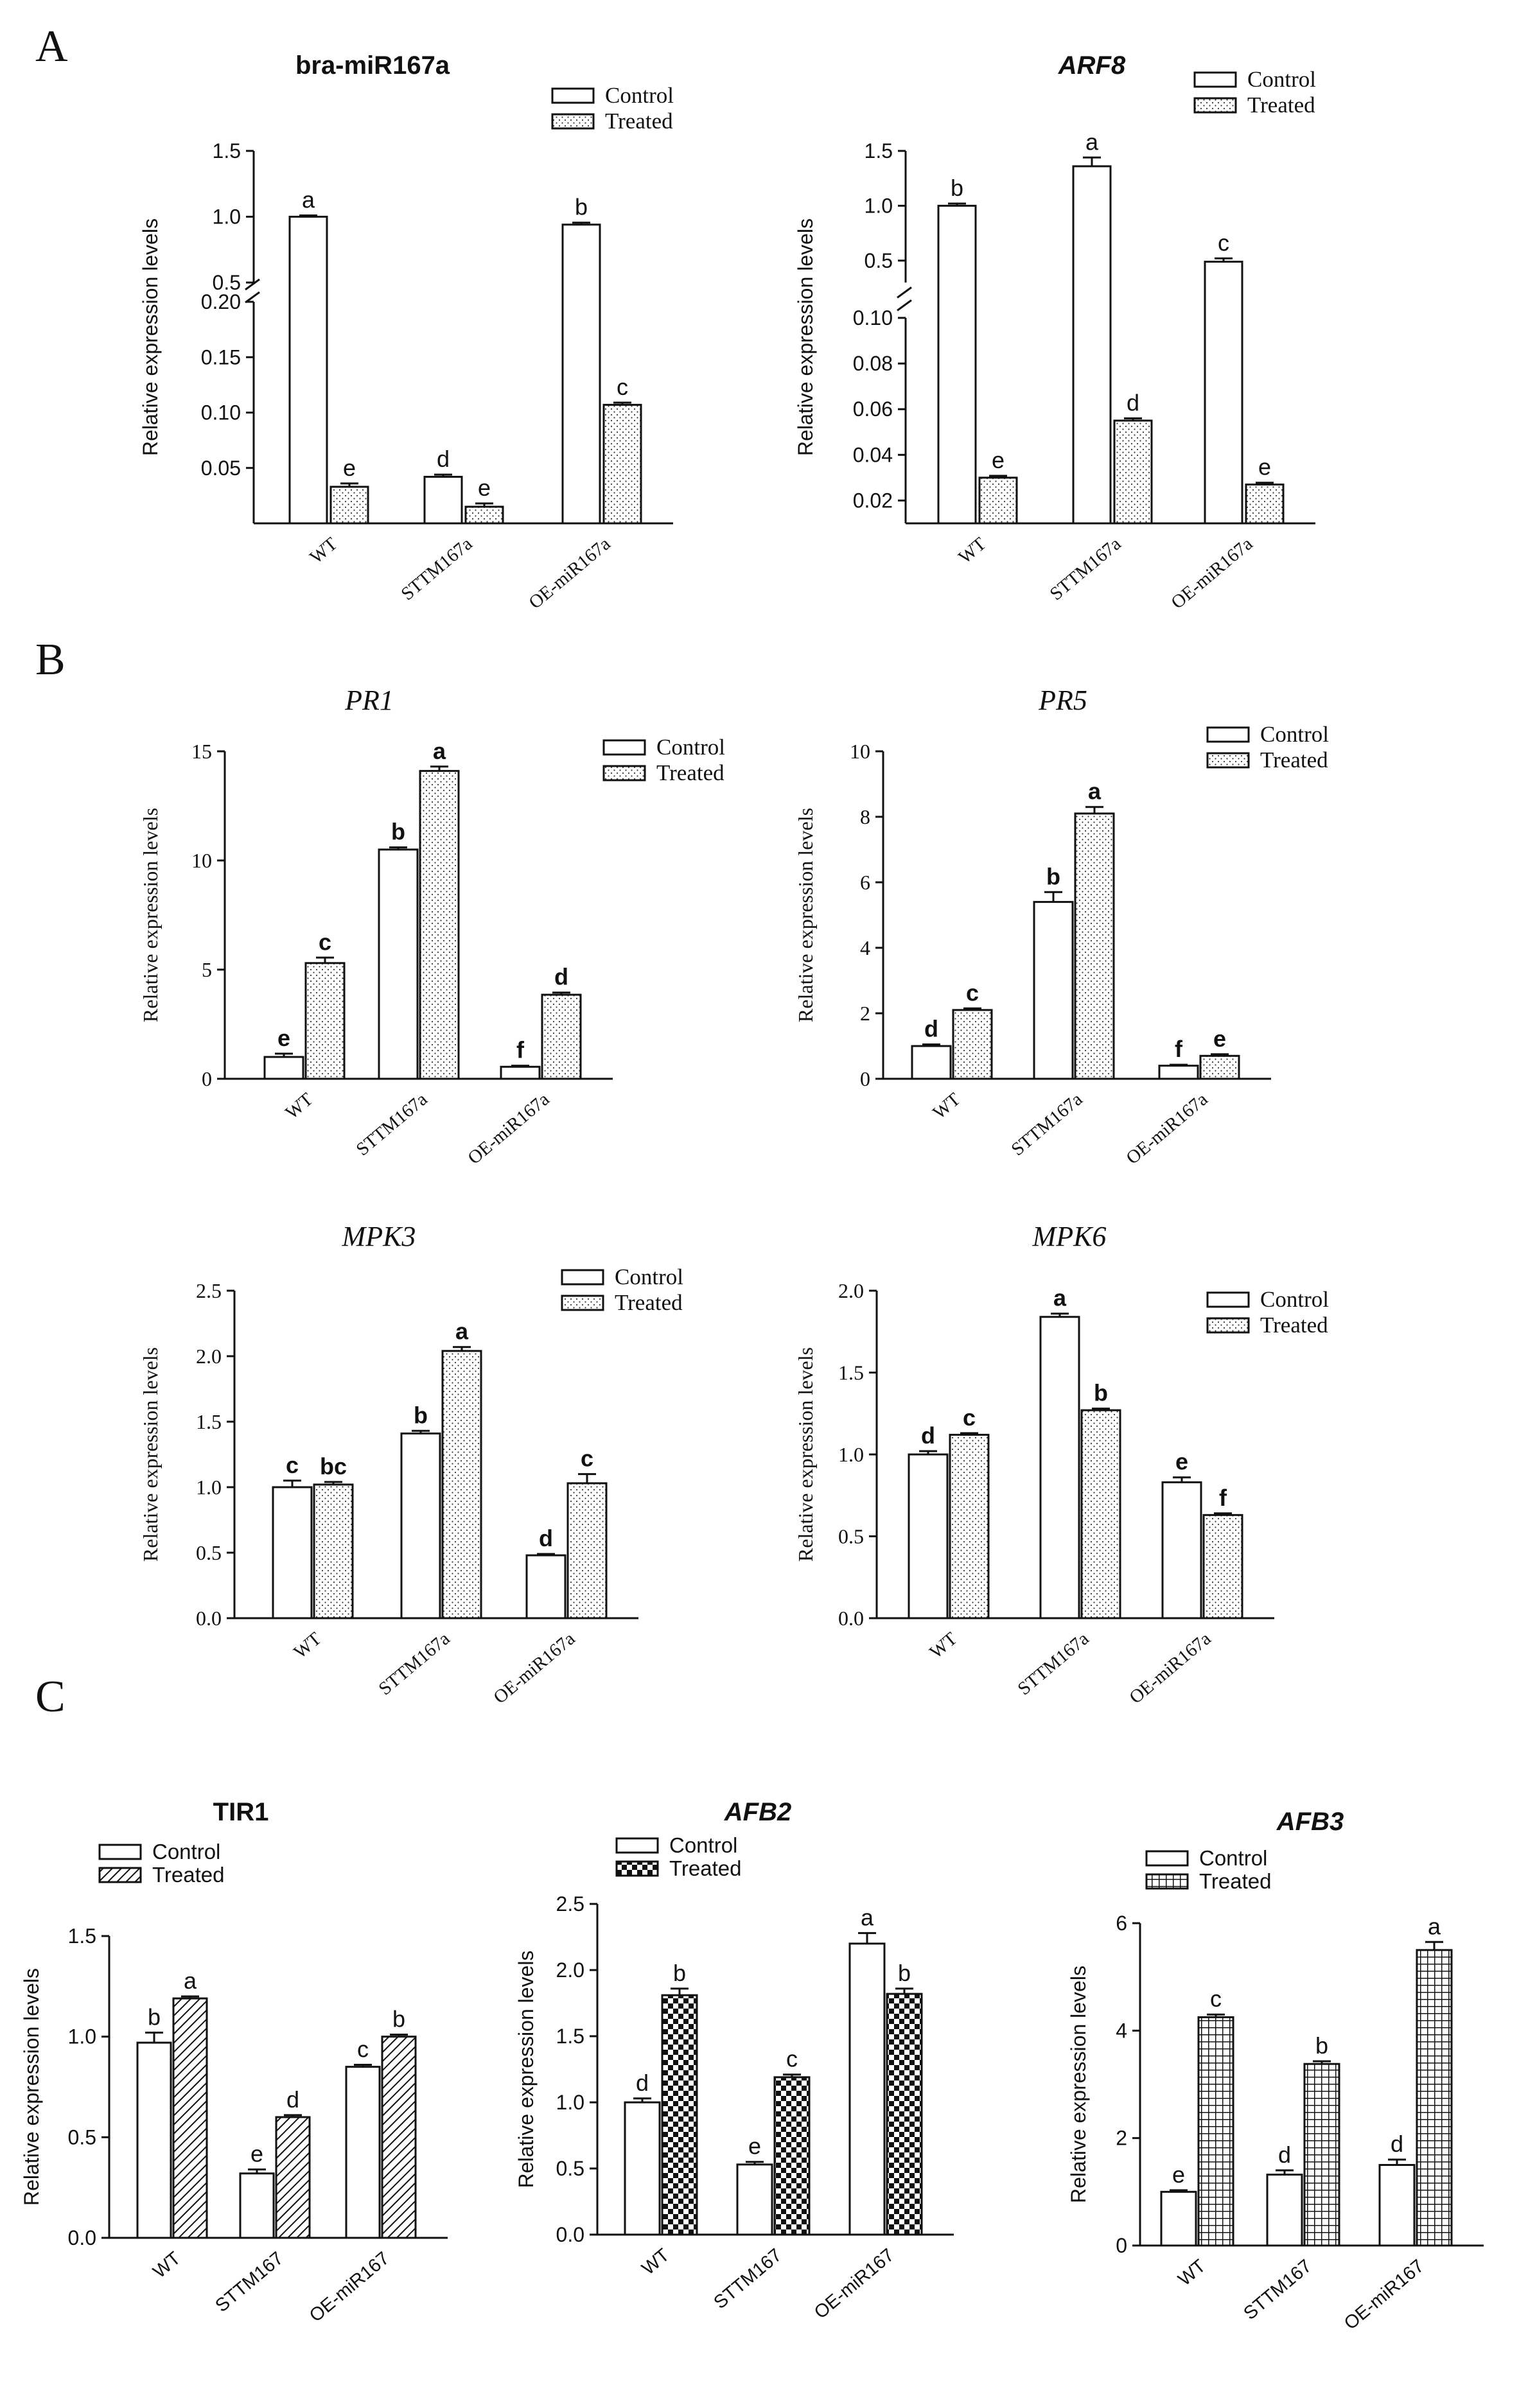  What do you see at coordinates (520, 1050) in the screenshot?
I see `significance-letter: f` at bounding box center [520, 1050].